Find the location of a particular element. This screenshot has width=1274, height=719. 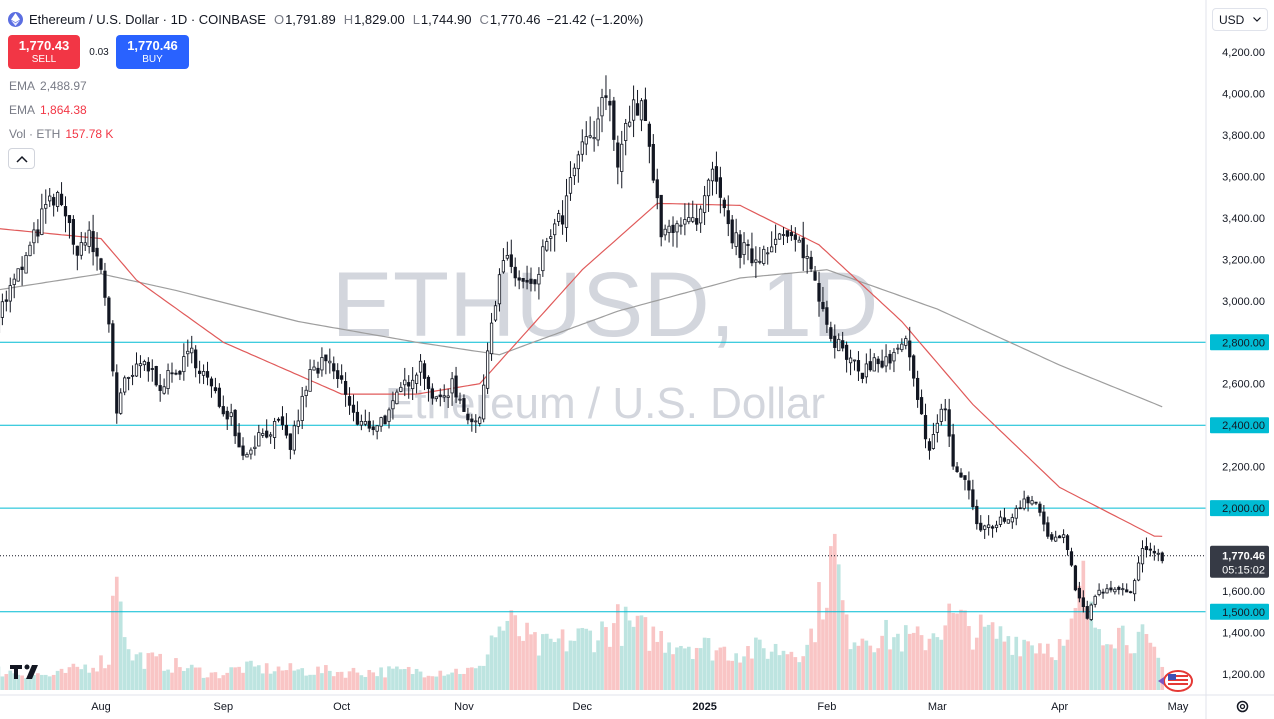

indicator-ema-long: EMA 2,488.97 is located at coordinates (48, 86).